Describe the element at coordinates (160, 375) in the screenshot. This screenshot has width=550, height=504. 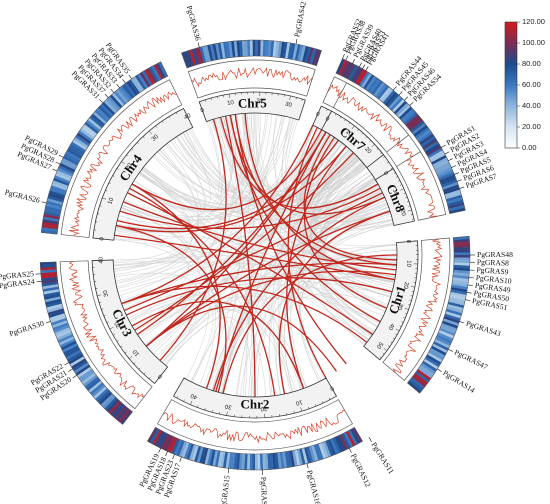
I see `tick-label: 0` at that location.